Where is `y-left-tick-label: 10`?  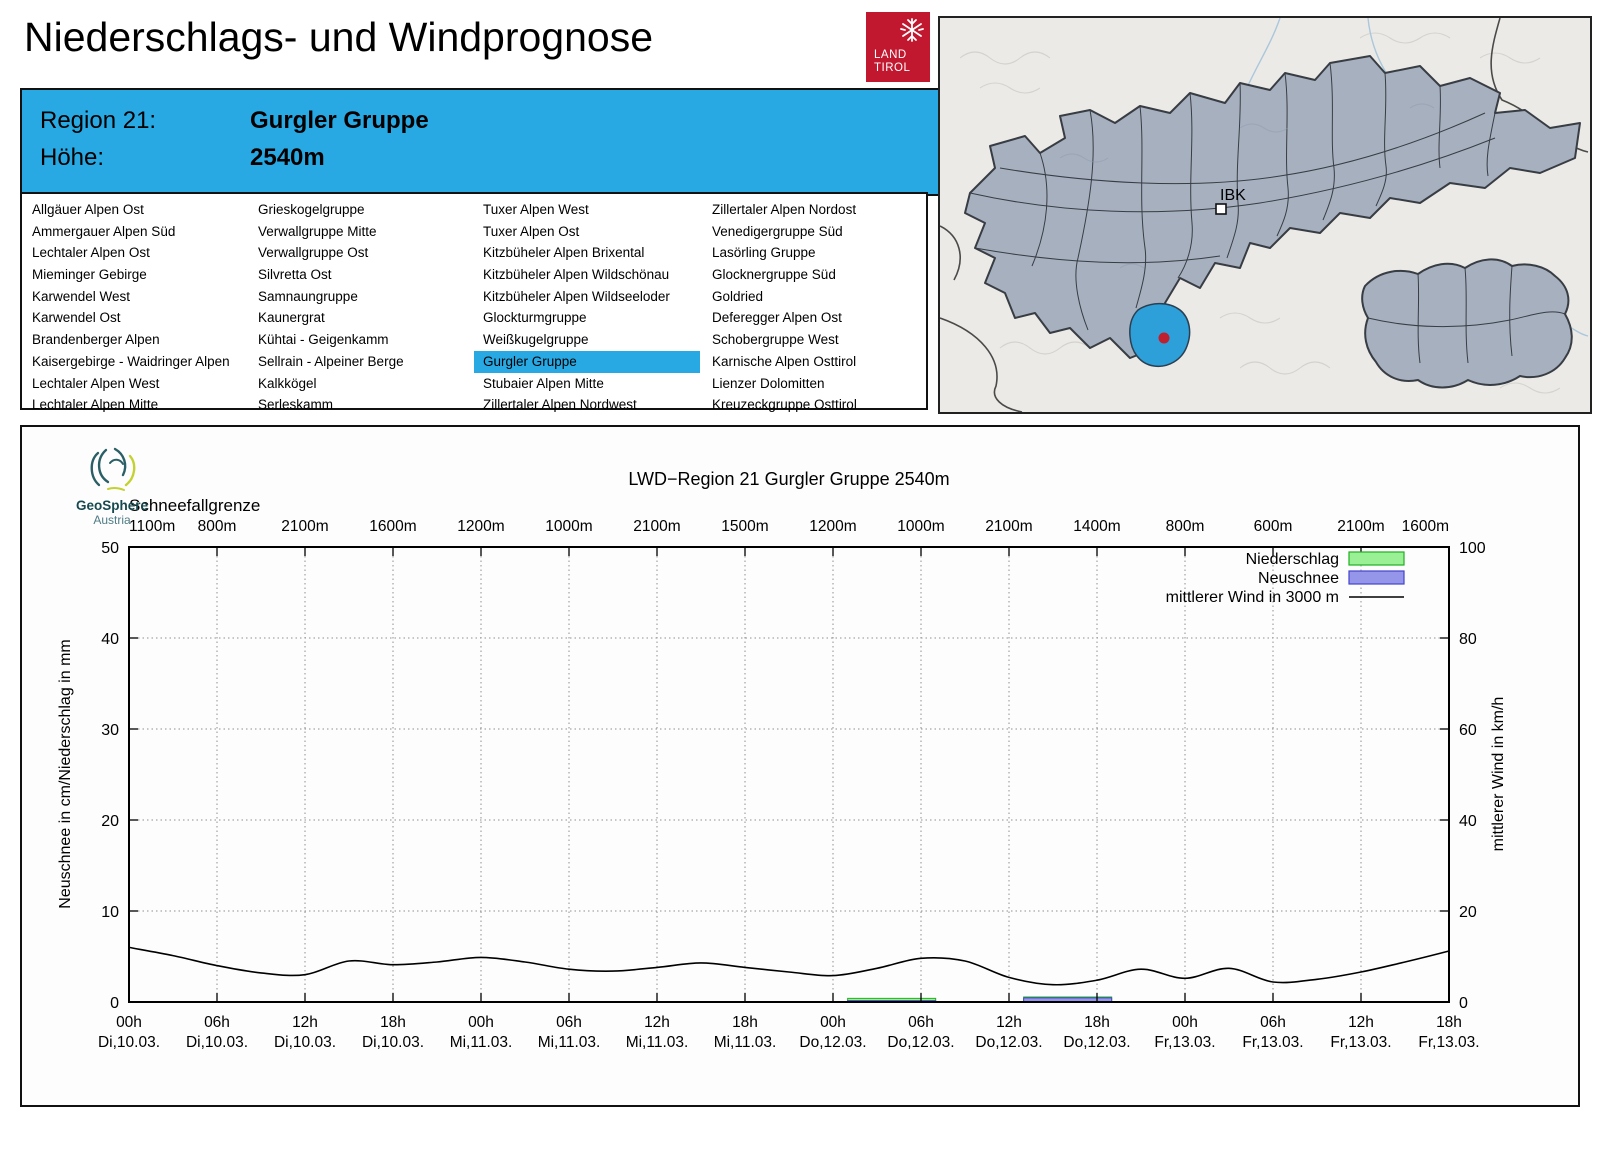 y-left-tick-label: 10 is located at coordinates (110, 912).